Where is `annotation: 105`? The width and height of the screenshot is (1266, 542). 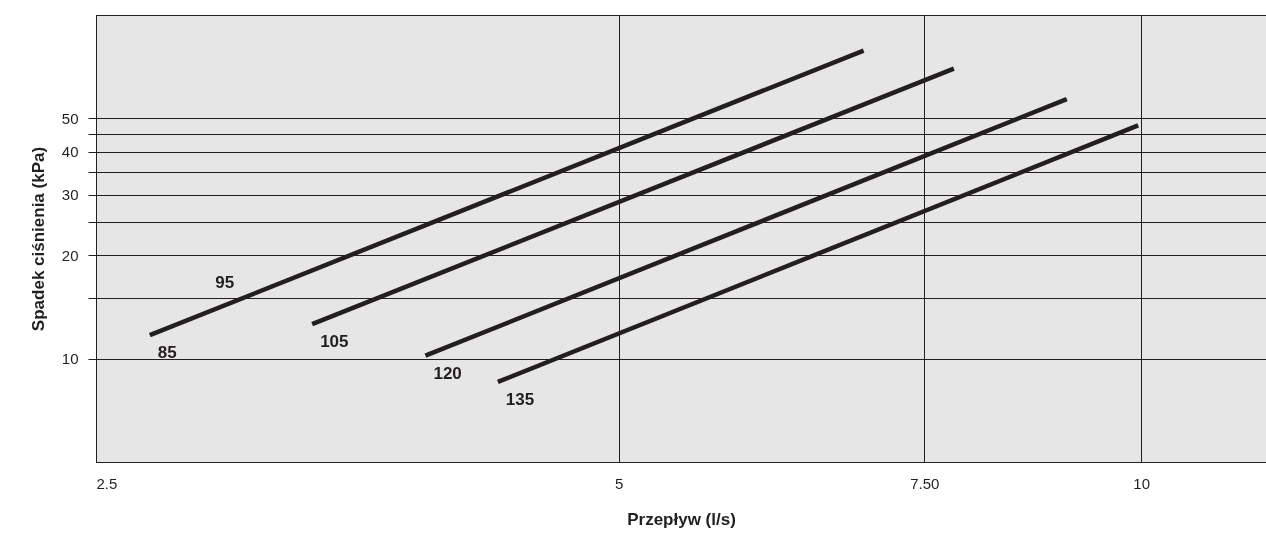 annotation: 105 is located at coordinates (334, 342).